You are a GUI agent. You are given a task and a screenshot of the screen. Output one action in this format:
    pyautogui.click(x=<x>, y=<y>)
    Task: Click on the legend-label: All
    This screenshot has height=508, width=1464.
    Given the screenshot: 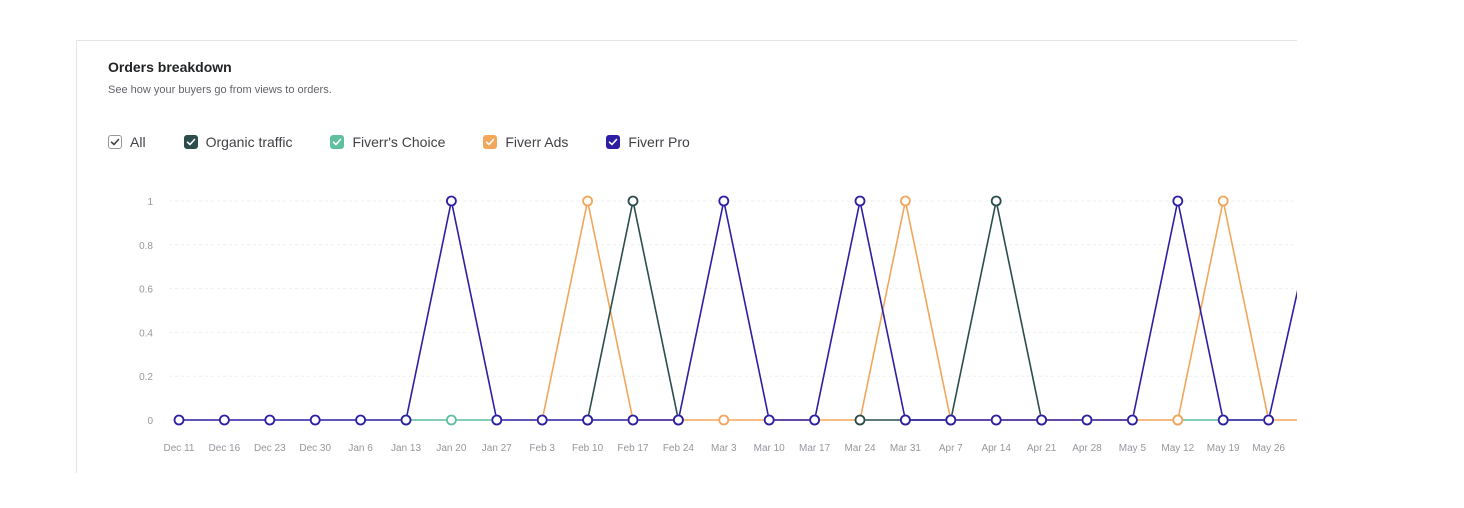 What is the action you would take?
    pyautogui.click(x=138, y=142)
    